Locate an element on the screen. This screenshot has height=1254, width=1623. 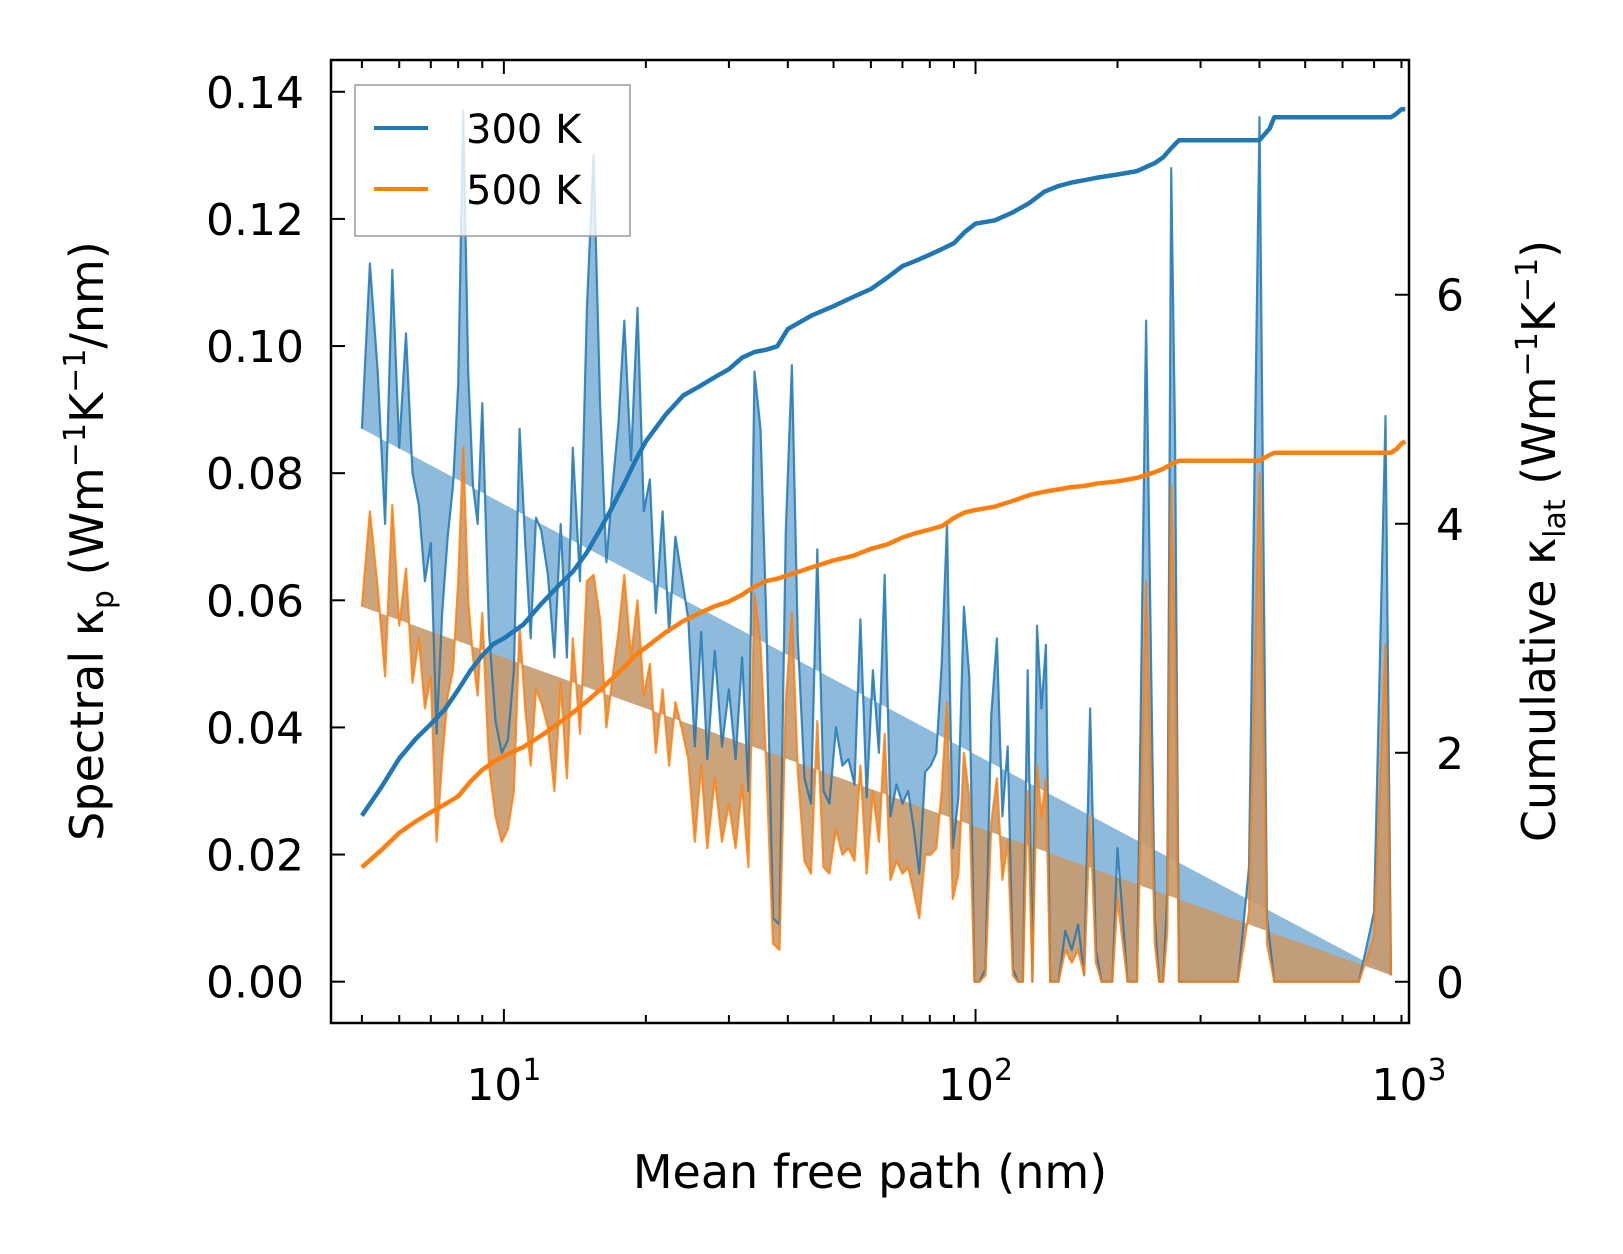
y-axis-left-ticks: 0.00 0.02 0.04 0.06 0.08 0.10 0.12 0.14 is located at coordinates (275, 538).